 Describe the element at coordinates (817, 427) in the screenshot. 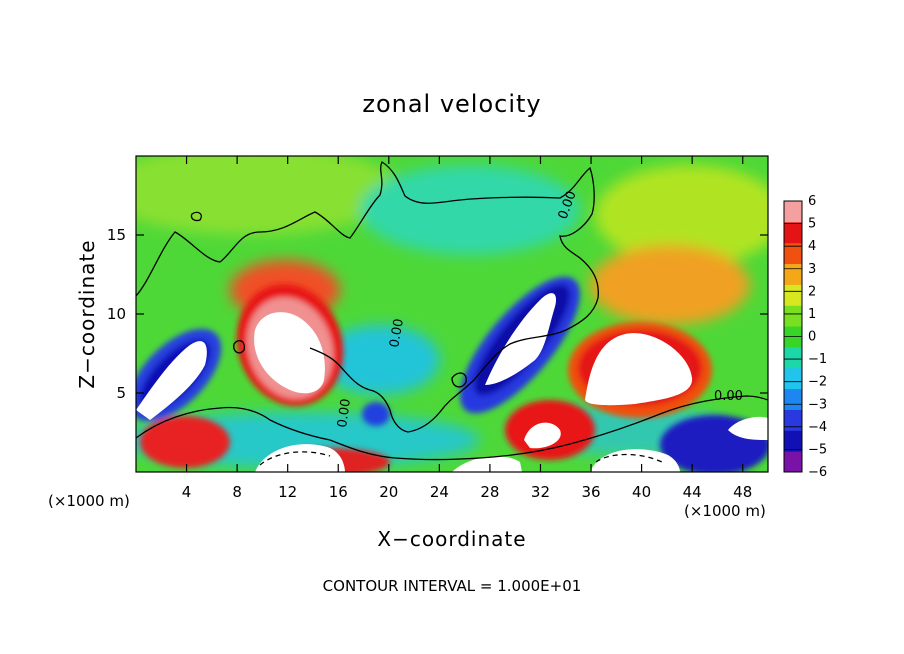

I see `colorbar-tick-label: −4` at that location.